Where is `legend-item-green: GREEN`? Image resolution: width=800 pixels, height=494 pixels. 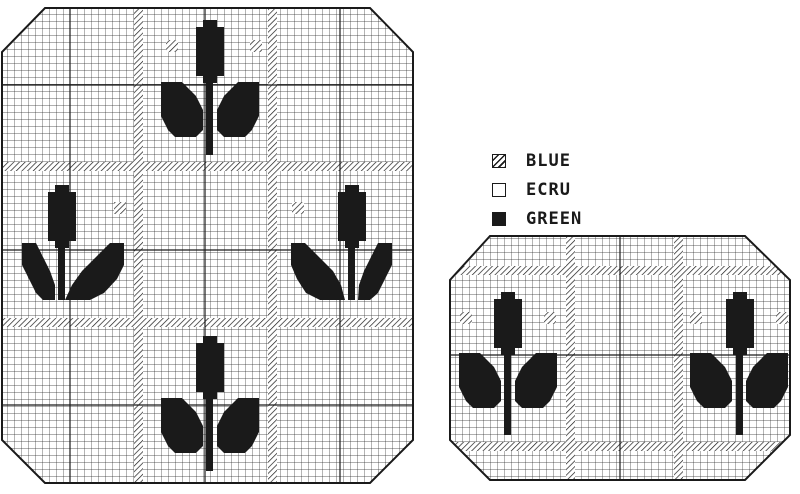 legend-item-green: GREEN is located at coordinates (537, 218).